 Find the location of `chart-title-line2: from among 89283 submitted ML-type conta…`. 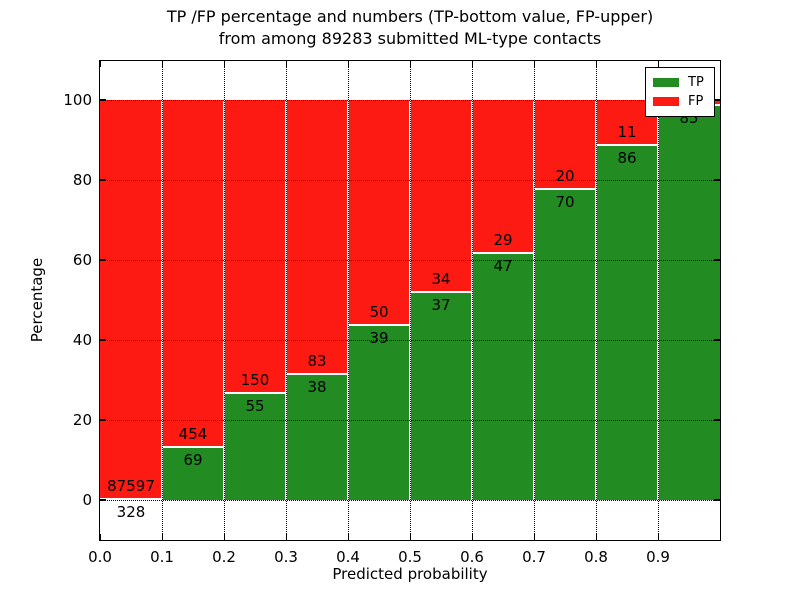

chart-title-line2: from among 89283 submitted ML-type conta… is located at coordinates (410, 38).